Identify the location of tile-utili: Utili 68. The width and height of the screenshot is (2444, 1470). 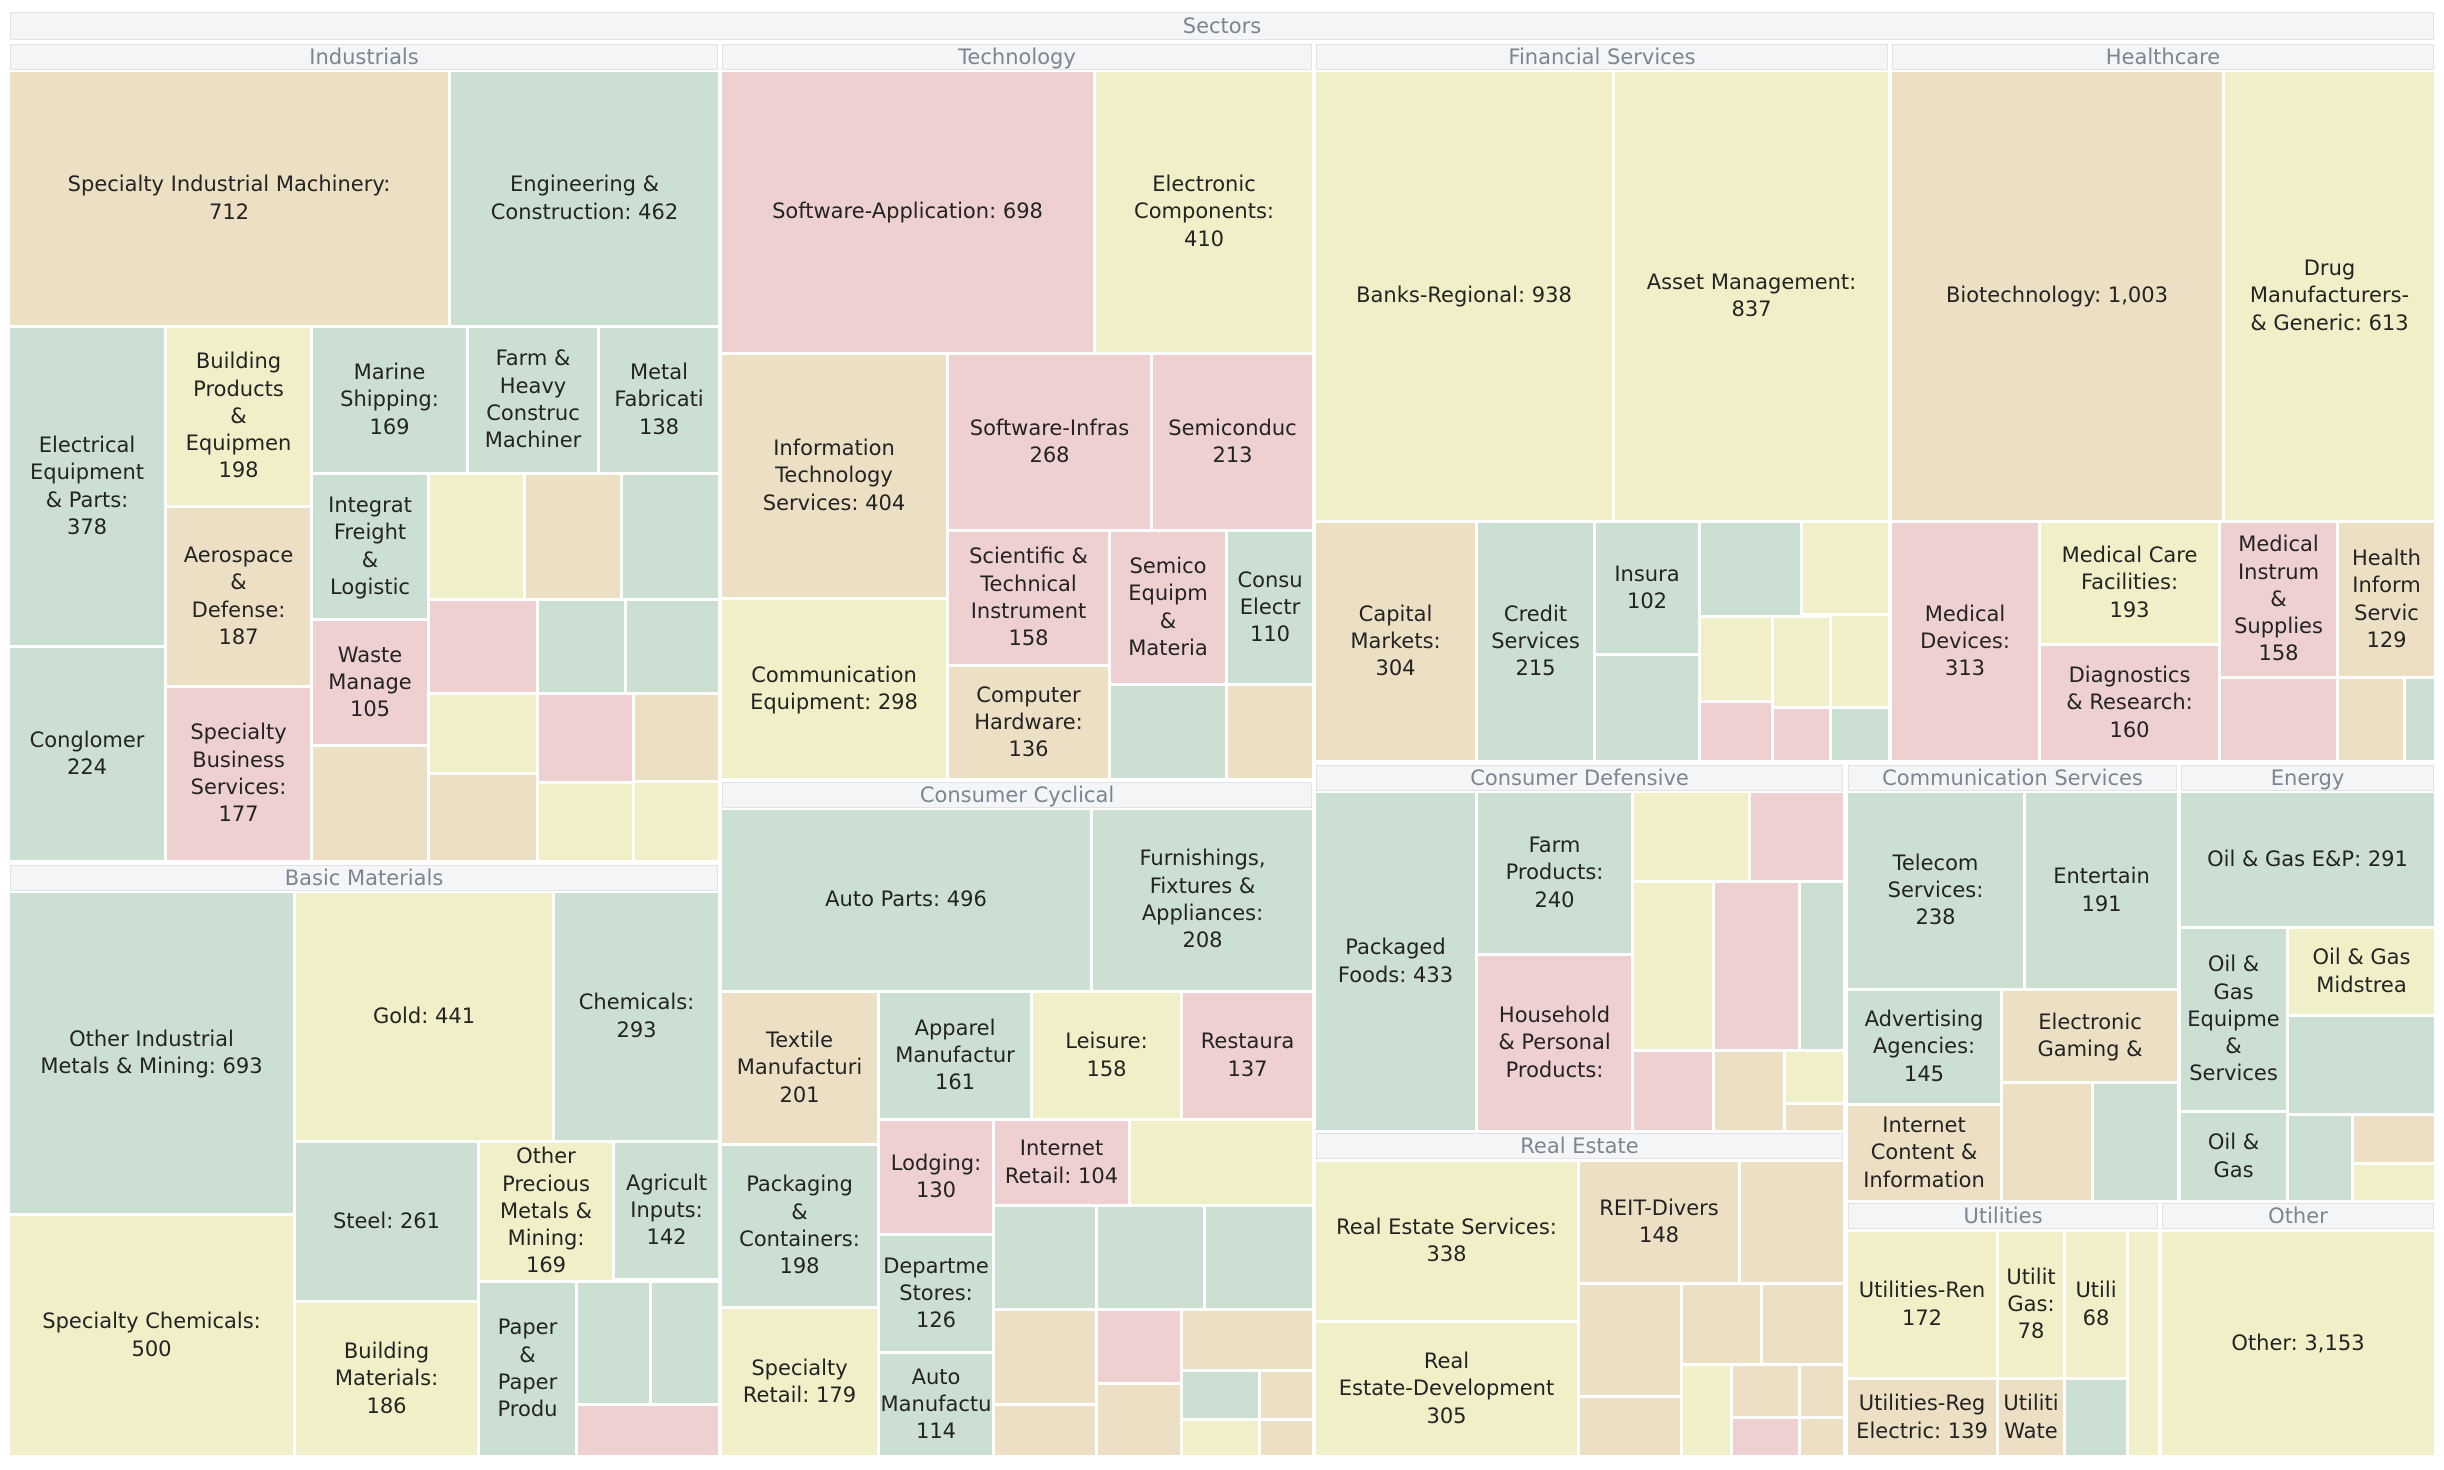
(2096, 1304).